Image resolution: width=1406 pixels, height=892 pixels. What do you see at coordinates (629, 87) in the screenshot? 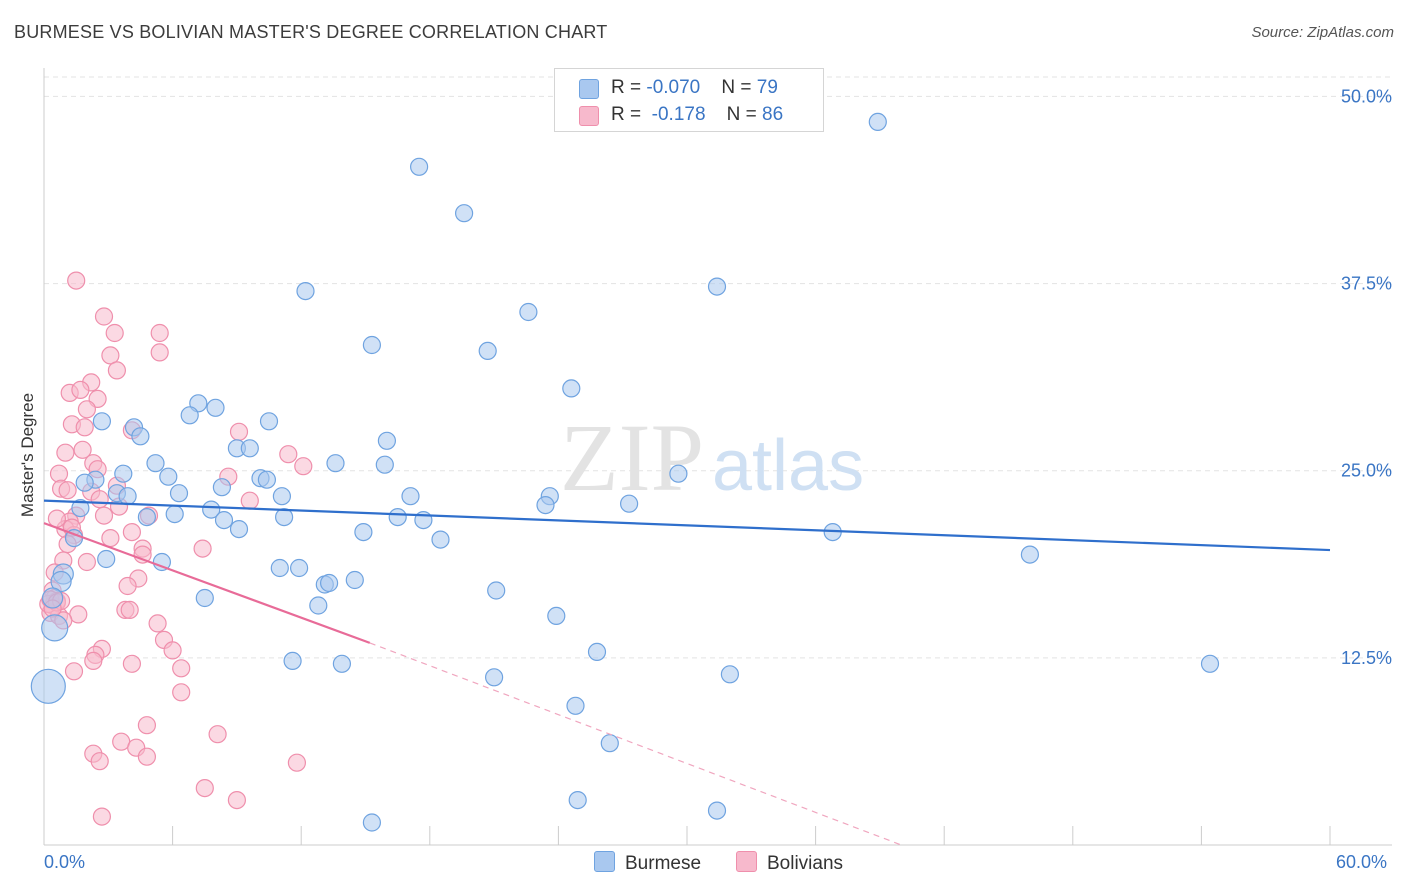
I see `legend-r-label: R =` at bounding box center [629, 87].